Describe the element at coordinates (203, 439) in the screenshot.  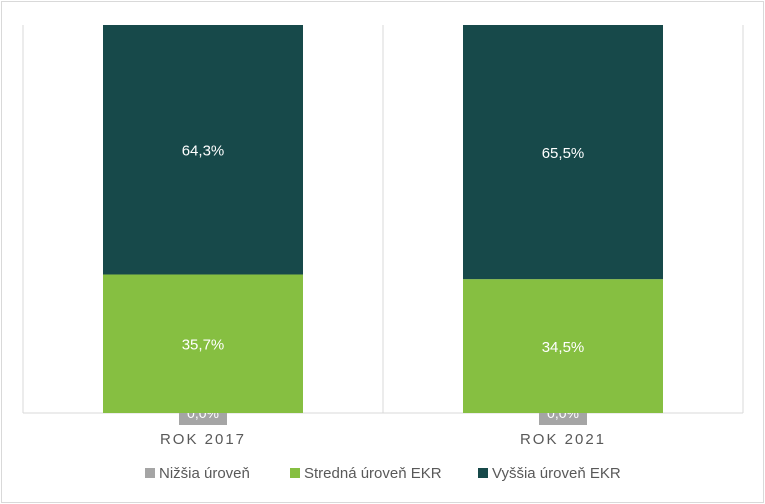
I see `x-tick-label: ROK 2017` at that location.